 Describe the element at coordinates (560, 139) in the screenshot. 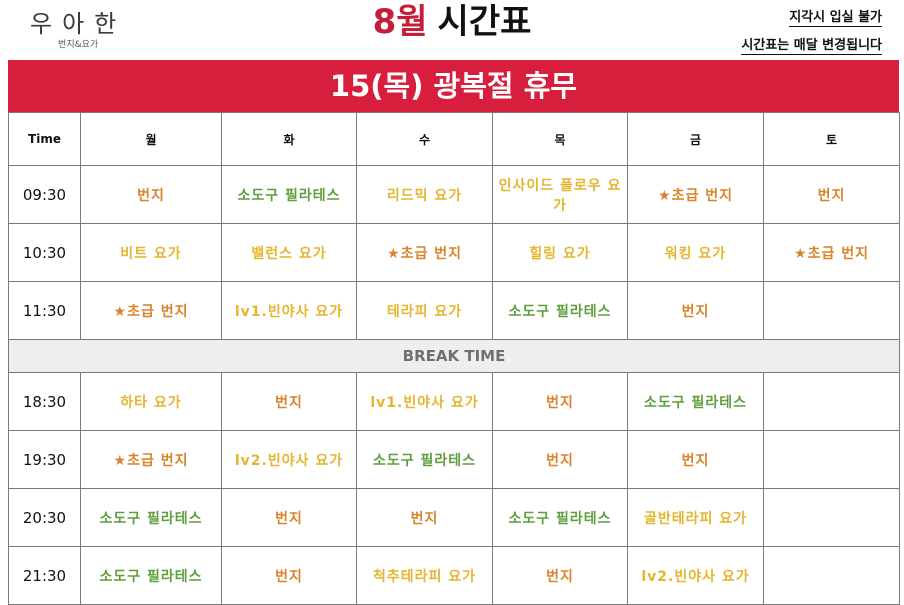

I see `day-header-thu: 목` at that location.